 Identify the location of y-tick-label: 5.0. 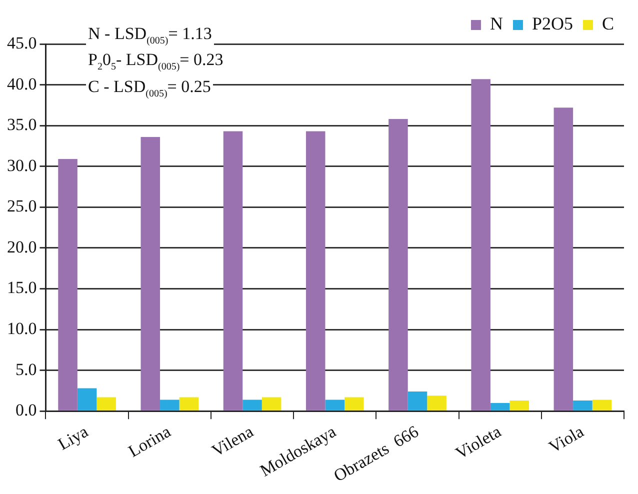
(26, 369).